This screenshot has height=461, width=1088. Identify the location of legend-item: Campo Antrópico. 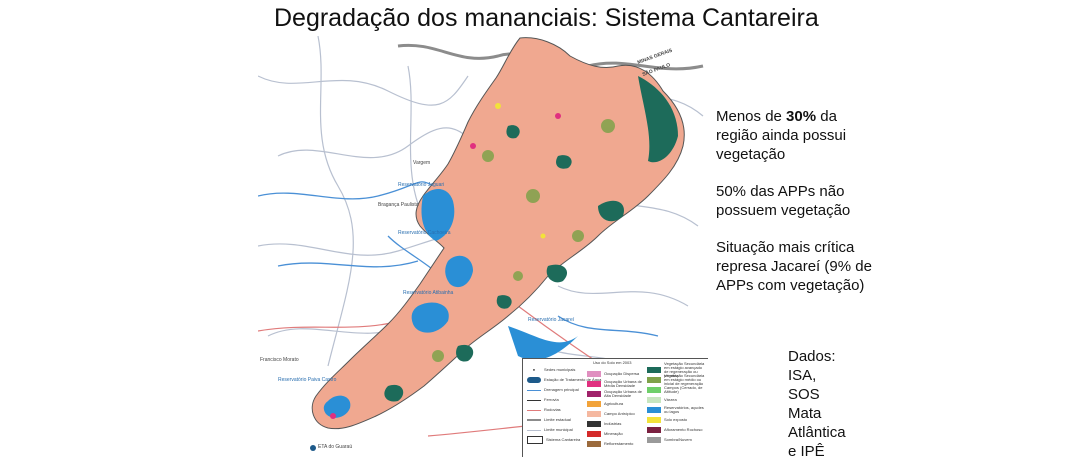
(616, 414).